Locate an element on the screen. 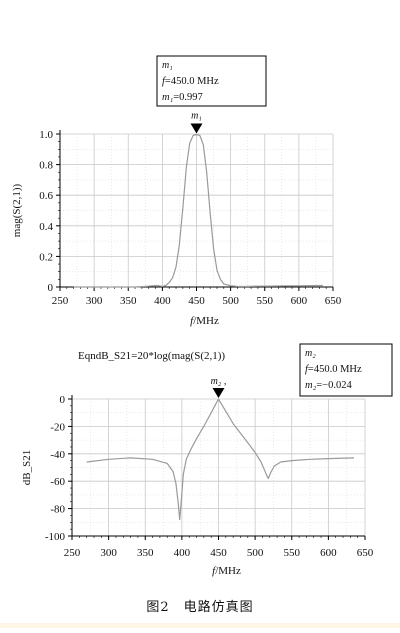 The height and width of the screenshot is (633, 400). y-tick-label: 0.8 is located at coordinates (46, 166).